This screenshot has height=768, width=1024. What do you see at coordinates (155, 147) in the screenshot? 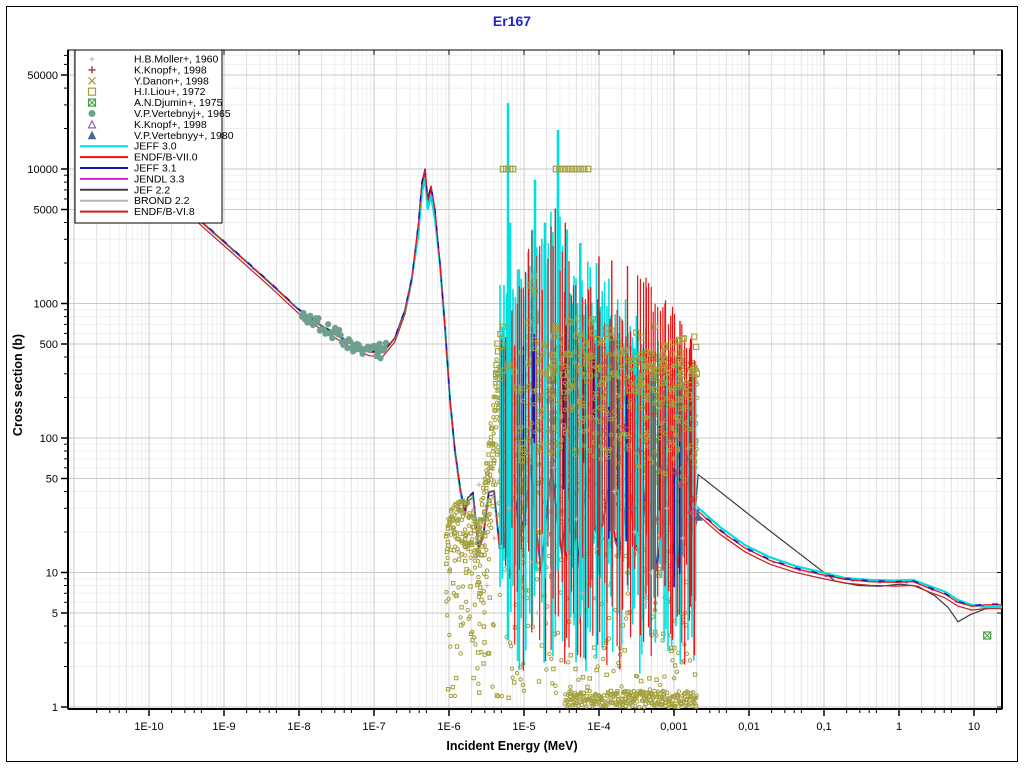
I see `legend-label: JEFF 3.0` at bounding box center [155, 147].